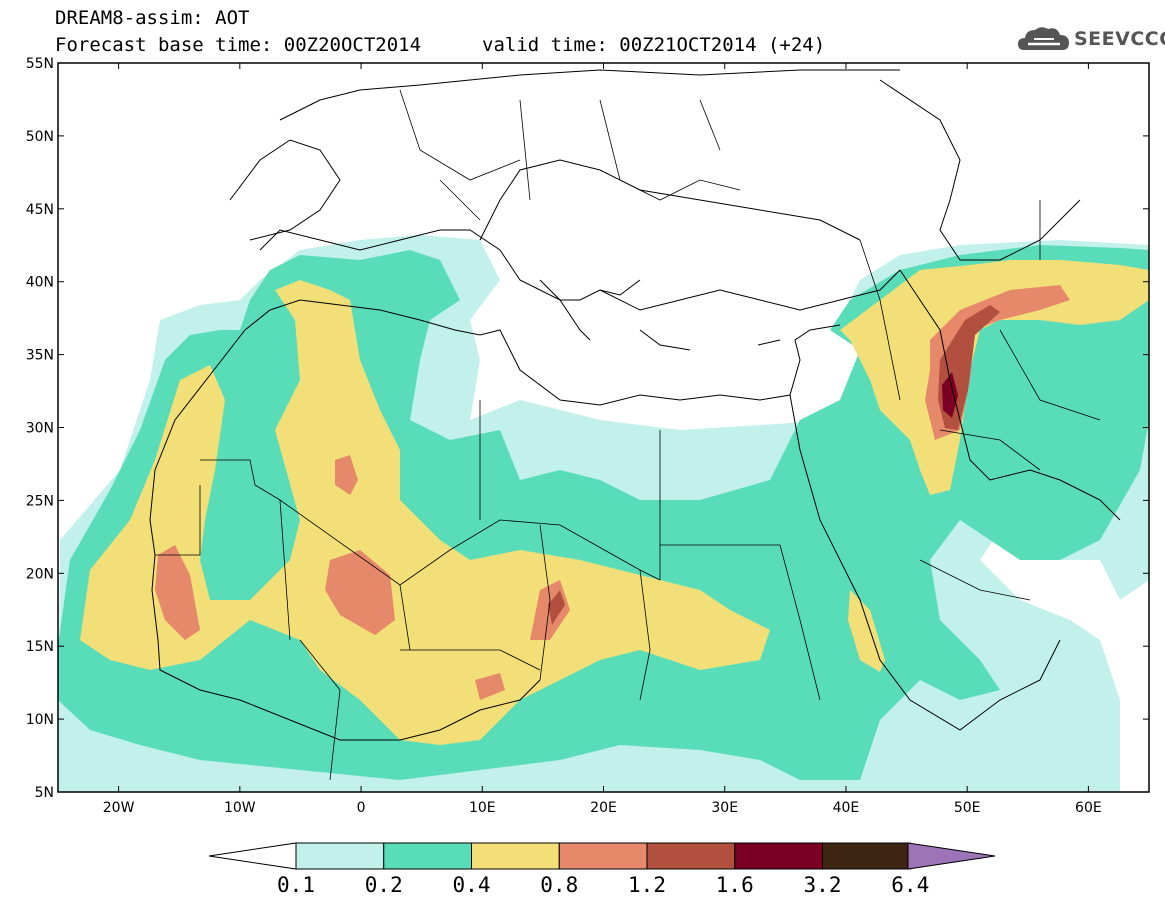 The height and width of the screenshot is (905, 1165). I want to click on colorbar-level-label: 6.4, so click(910, 885).